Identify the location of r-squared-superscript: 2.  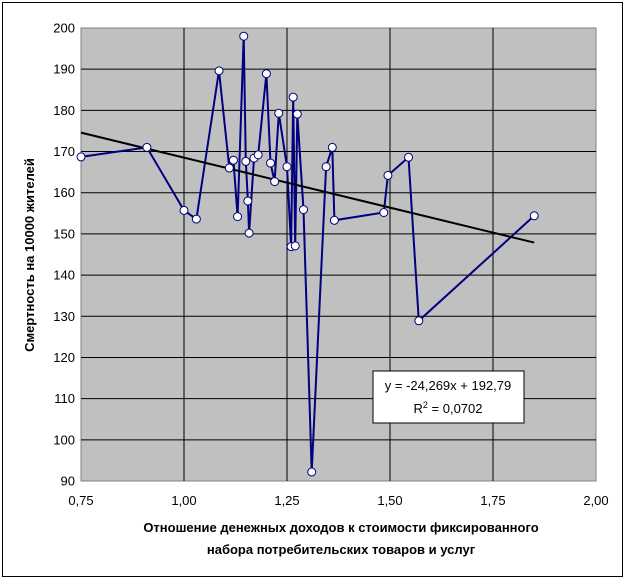
(425, 405).